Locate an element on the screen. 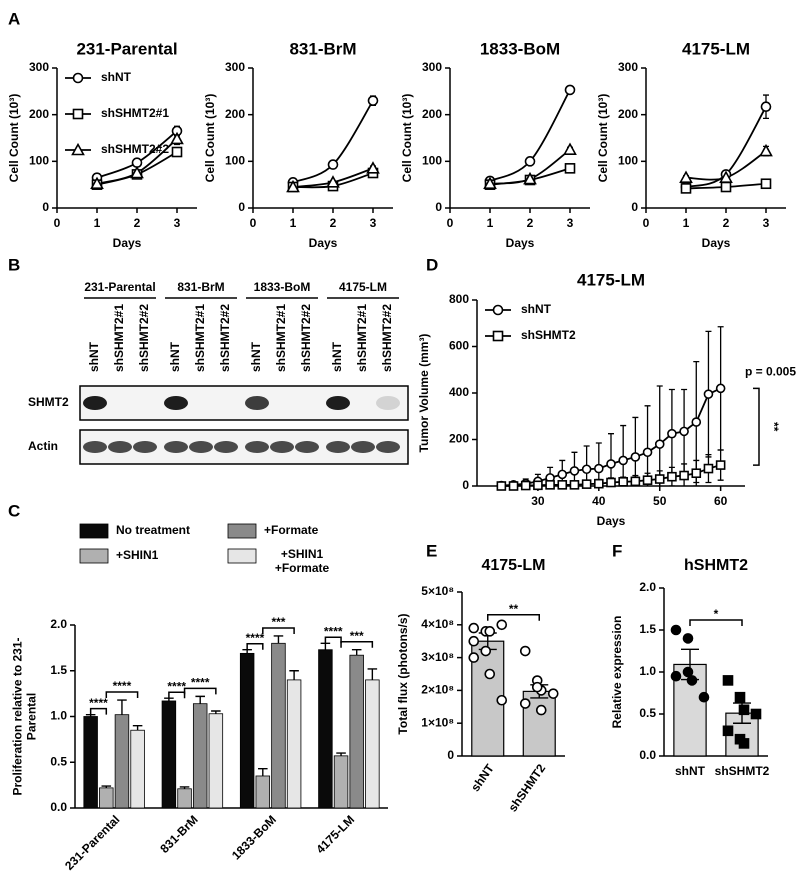  y-axis-label: Relative expression is located at coordinates (617, 672).